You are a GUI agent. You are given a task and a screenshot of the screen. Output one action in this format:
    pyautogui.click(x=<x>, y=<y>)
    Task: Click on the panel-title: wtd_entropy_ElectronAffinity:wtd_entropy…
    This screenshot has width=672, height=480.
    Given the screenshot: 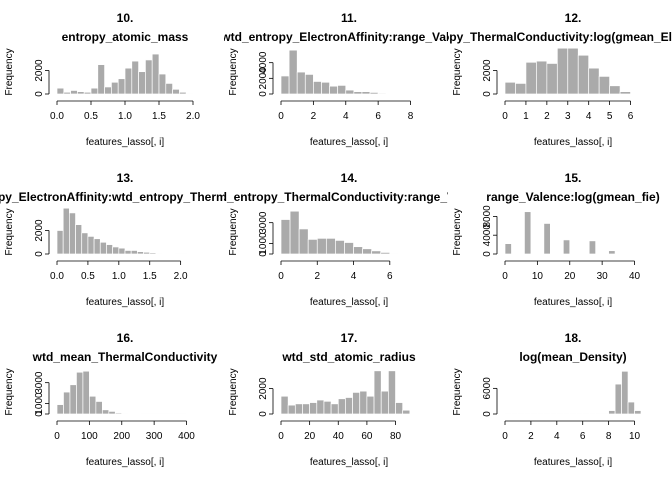 What is the action you would take?
    pyautogui.click(x=155, y=197)
    